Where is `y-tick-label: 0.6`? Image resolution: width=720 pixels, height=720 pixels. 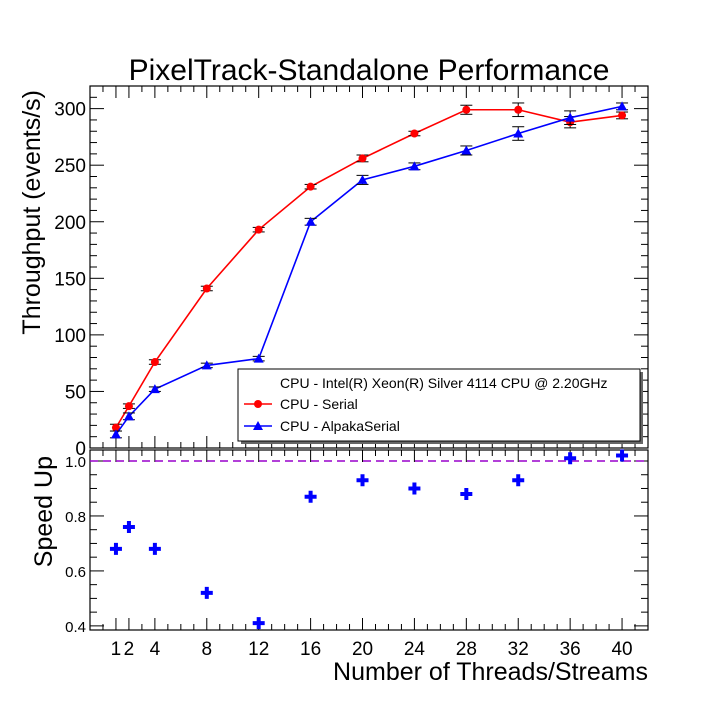 y-tick-label: 0.6 is located at coordinates (75, 572).